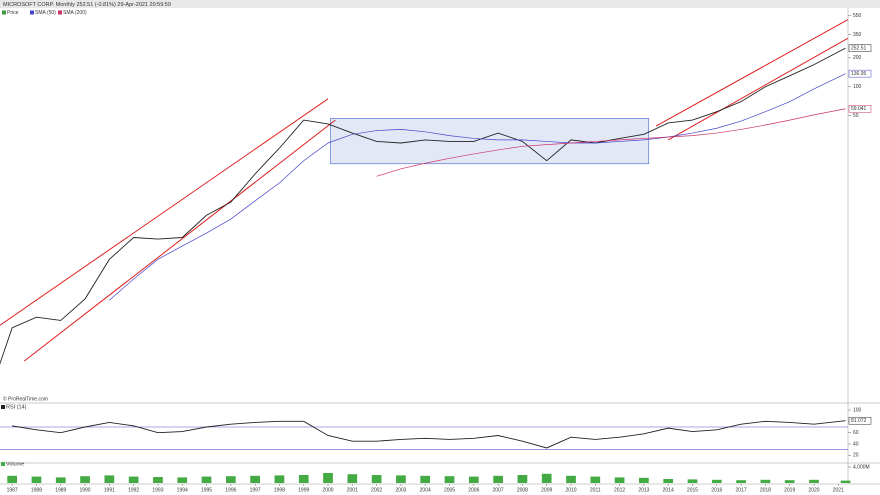  Describe the element at coordinates (36, 490) in the screenshot. I see `x-tick-label: 1988` at that location.